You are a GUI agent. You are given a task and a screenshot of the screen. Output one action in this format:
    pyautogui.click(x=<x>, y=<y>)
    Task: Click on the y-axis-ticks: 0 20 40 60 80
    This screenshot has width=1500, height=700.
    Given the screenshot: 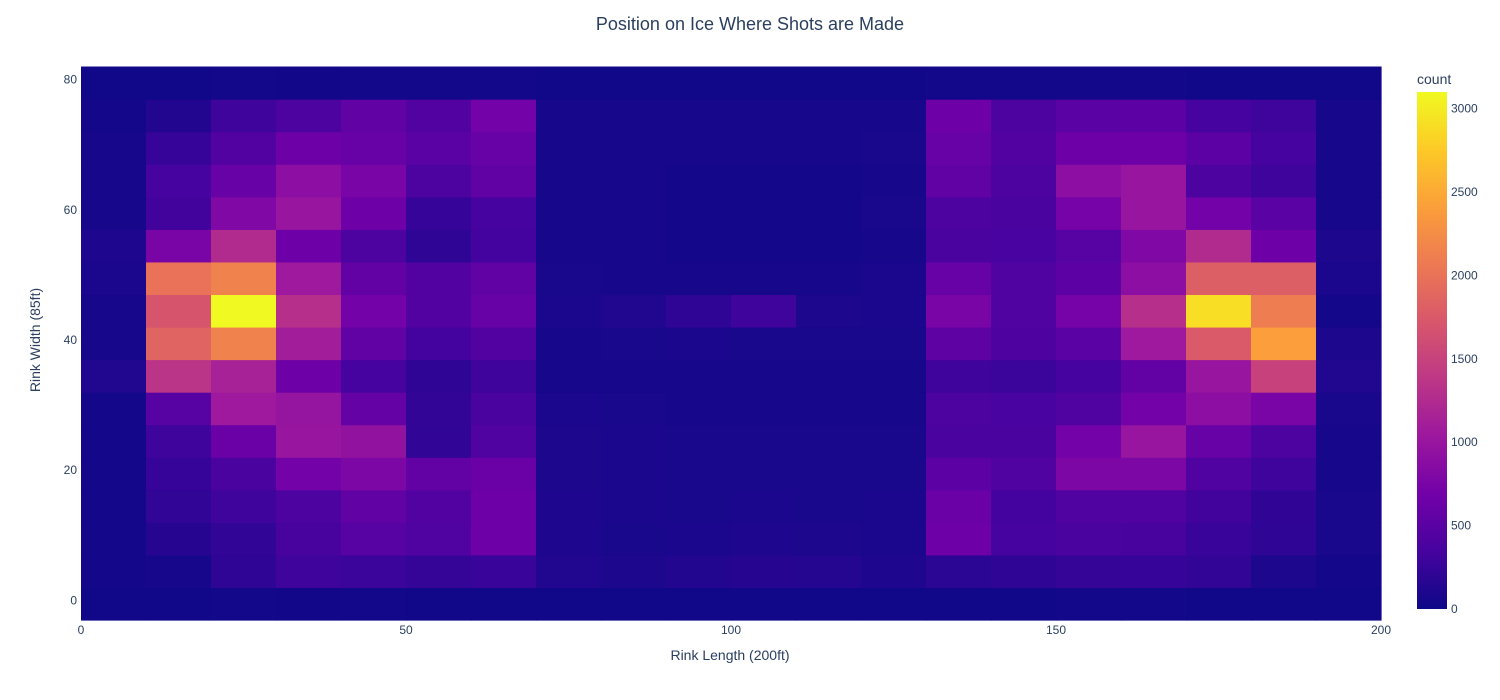 What is the action you would take?
    pyautogui.click(x=71, y=340)
    